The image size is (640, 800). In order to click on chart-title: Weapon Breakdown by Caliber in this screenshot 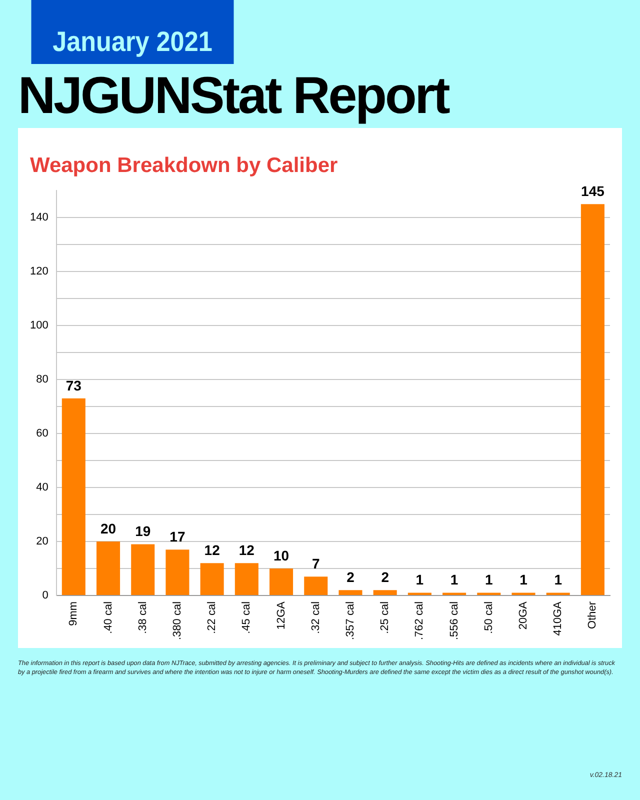, I will do `click(184, 166)`.